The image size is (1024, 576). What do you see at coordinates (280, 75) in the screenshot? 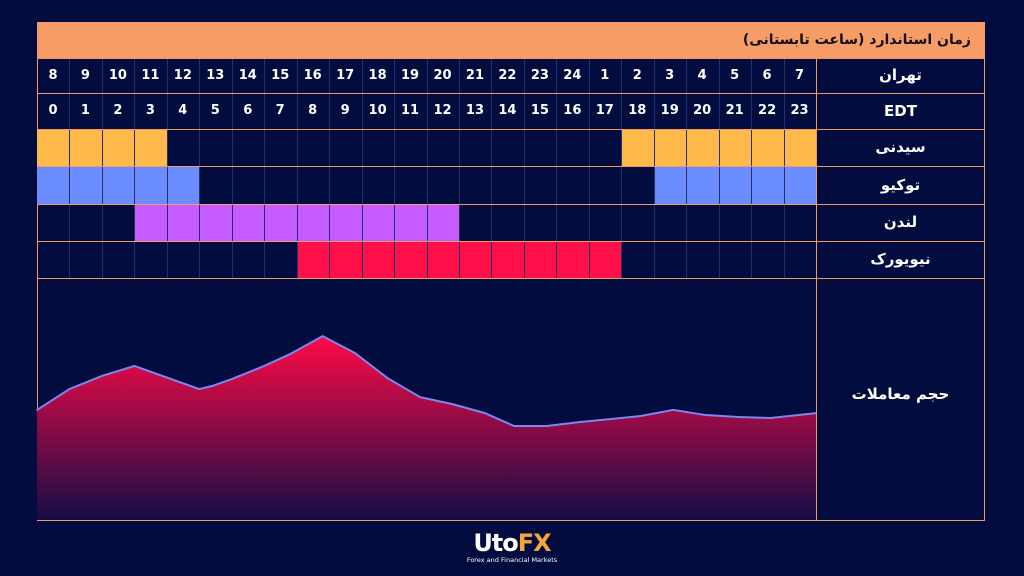
I see `tehran-hour: 15` at bounding box center [280, 75].